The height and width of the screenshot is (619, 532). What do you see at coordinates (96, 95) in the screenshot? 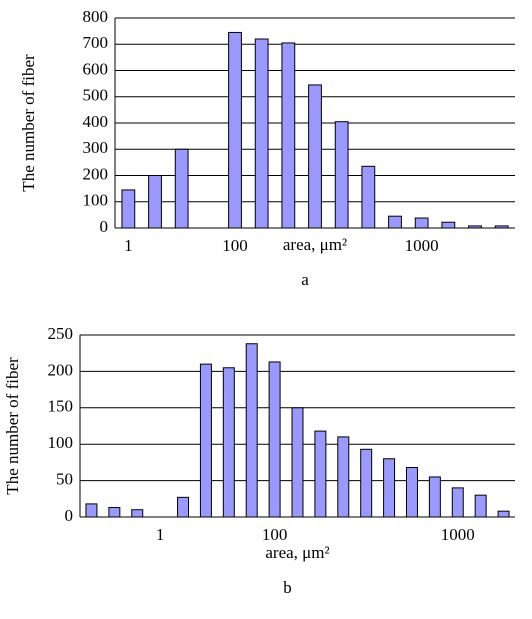
I see `y-tick-label: 500` at bounding box center [96, 95].